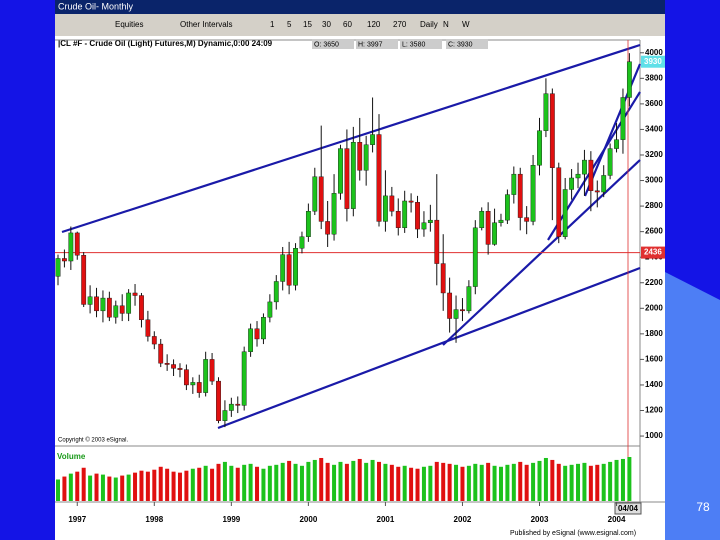 The image size is (720, 540). I want to click on x-tick-label: 2003, so click(540, 519).